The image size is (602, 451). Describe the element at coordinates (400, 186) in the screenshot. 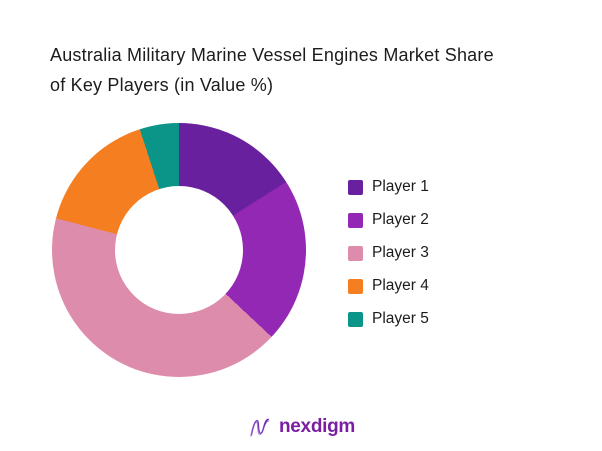

I see `legend-label: Player 1` at that location.